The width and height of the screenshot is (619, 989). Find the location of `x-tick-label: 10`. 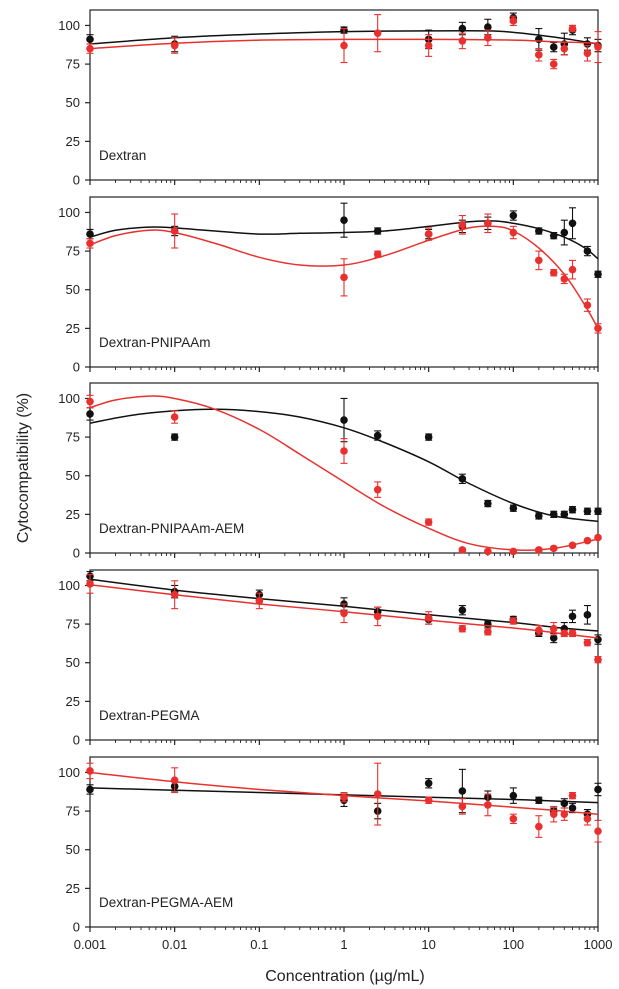

x-tick-label: 10 is located at coordinates (428, 944).